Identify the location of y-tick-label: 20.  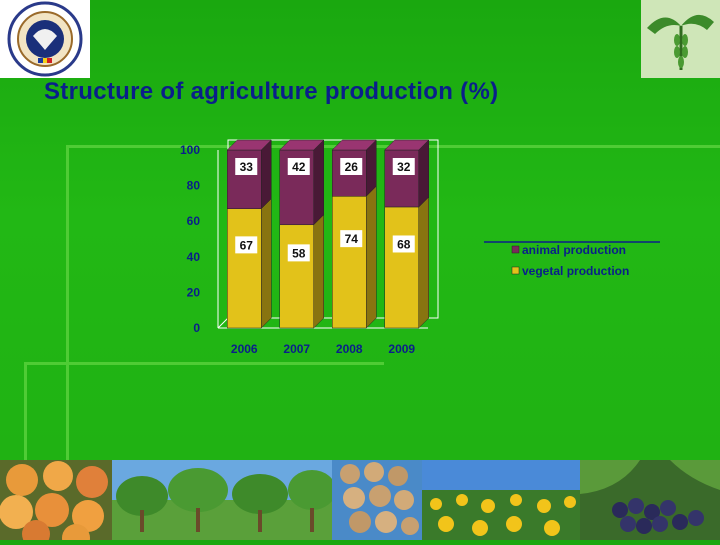
(194, 292).